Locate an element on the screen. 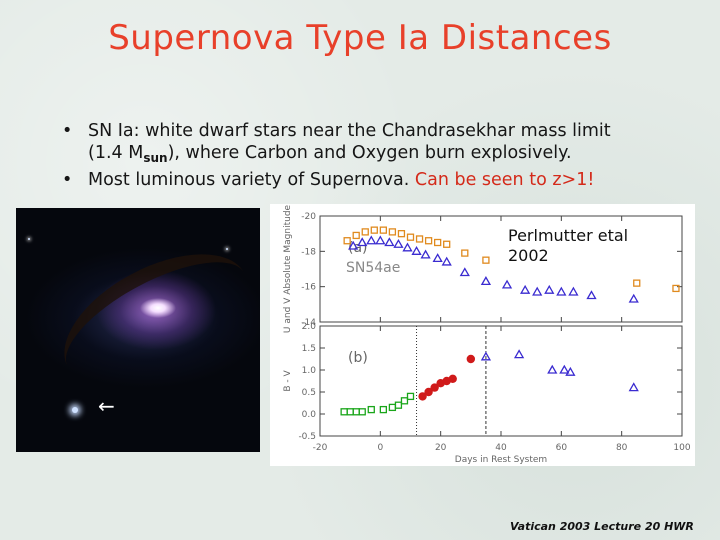 The image size is (720, 540). bullet-text: Most luminous variety of Supernova. is located at coordinates (251, 180).